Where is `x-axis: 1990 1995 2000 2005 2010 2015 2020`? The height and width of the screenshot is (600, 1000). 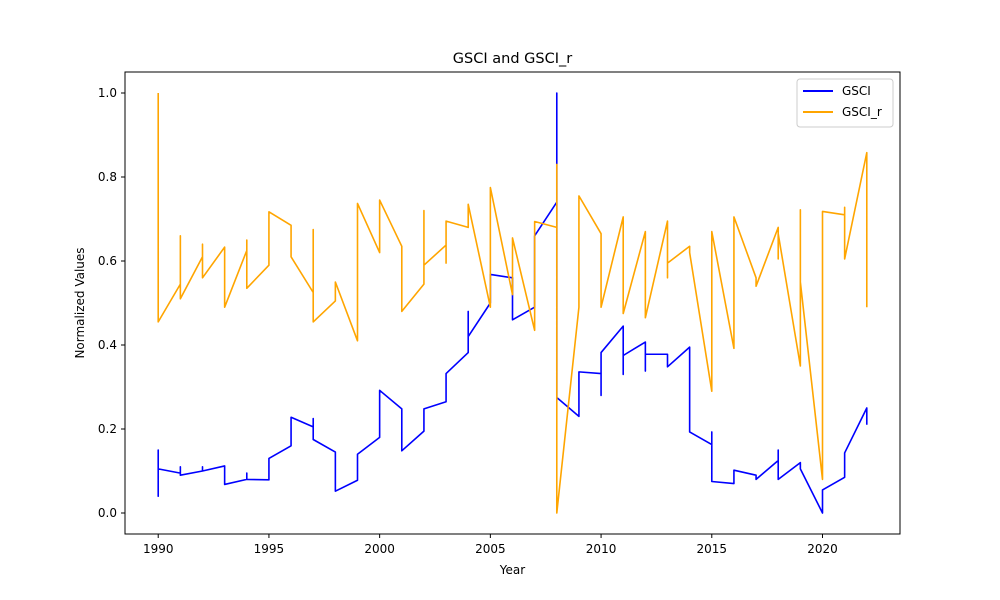 x-axis: 1990 1995 2000 2005 2010 2015 2020 is located at coordinates (490, 545).